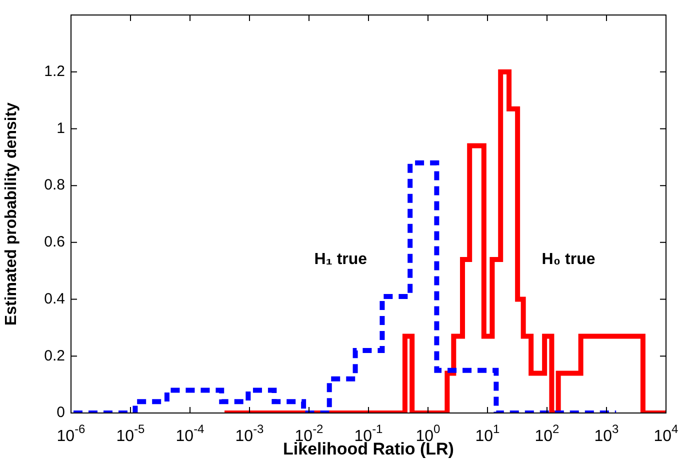 The image size is (682, 460). I want to click on y-tick-label: 0.2, so click(54, 355).